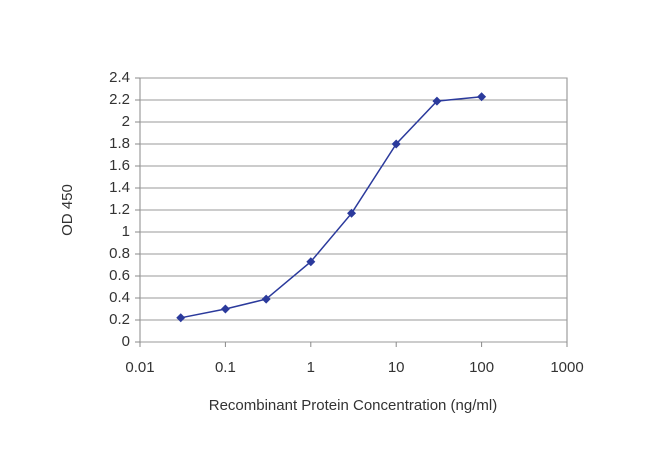 The height and width of the screenshot is (466, 650). What do you see at coordinates (67, 210) in the screenshot?
I see `y-axis-label: OD 450` at bounding box center [67, 210].